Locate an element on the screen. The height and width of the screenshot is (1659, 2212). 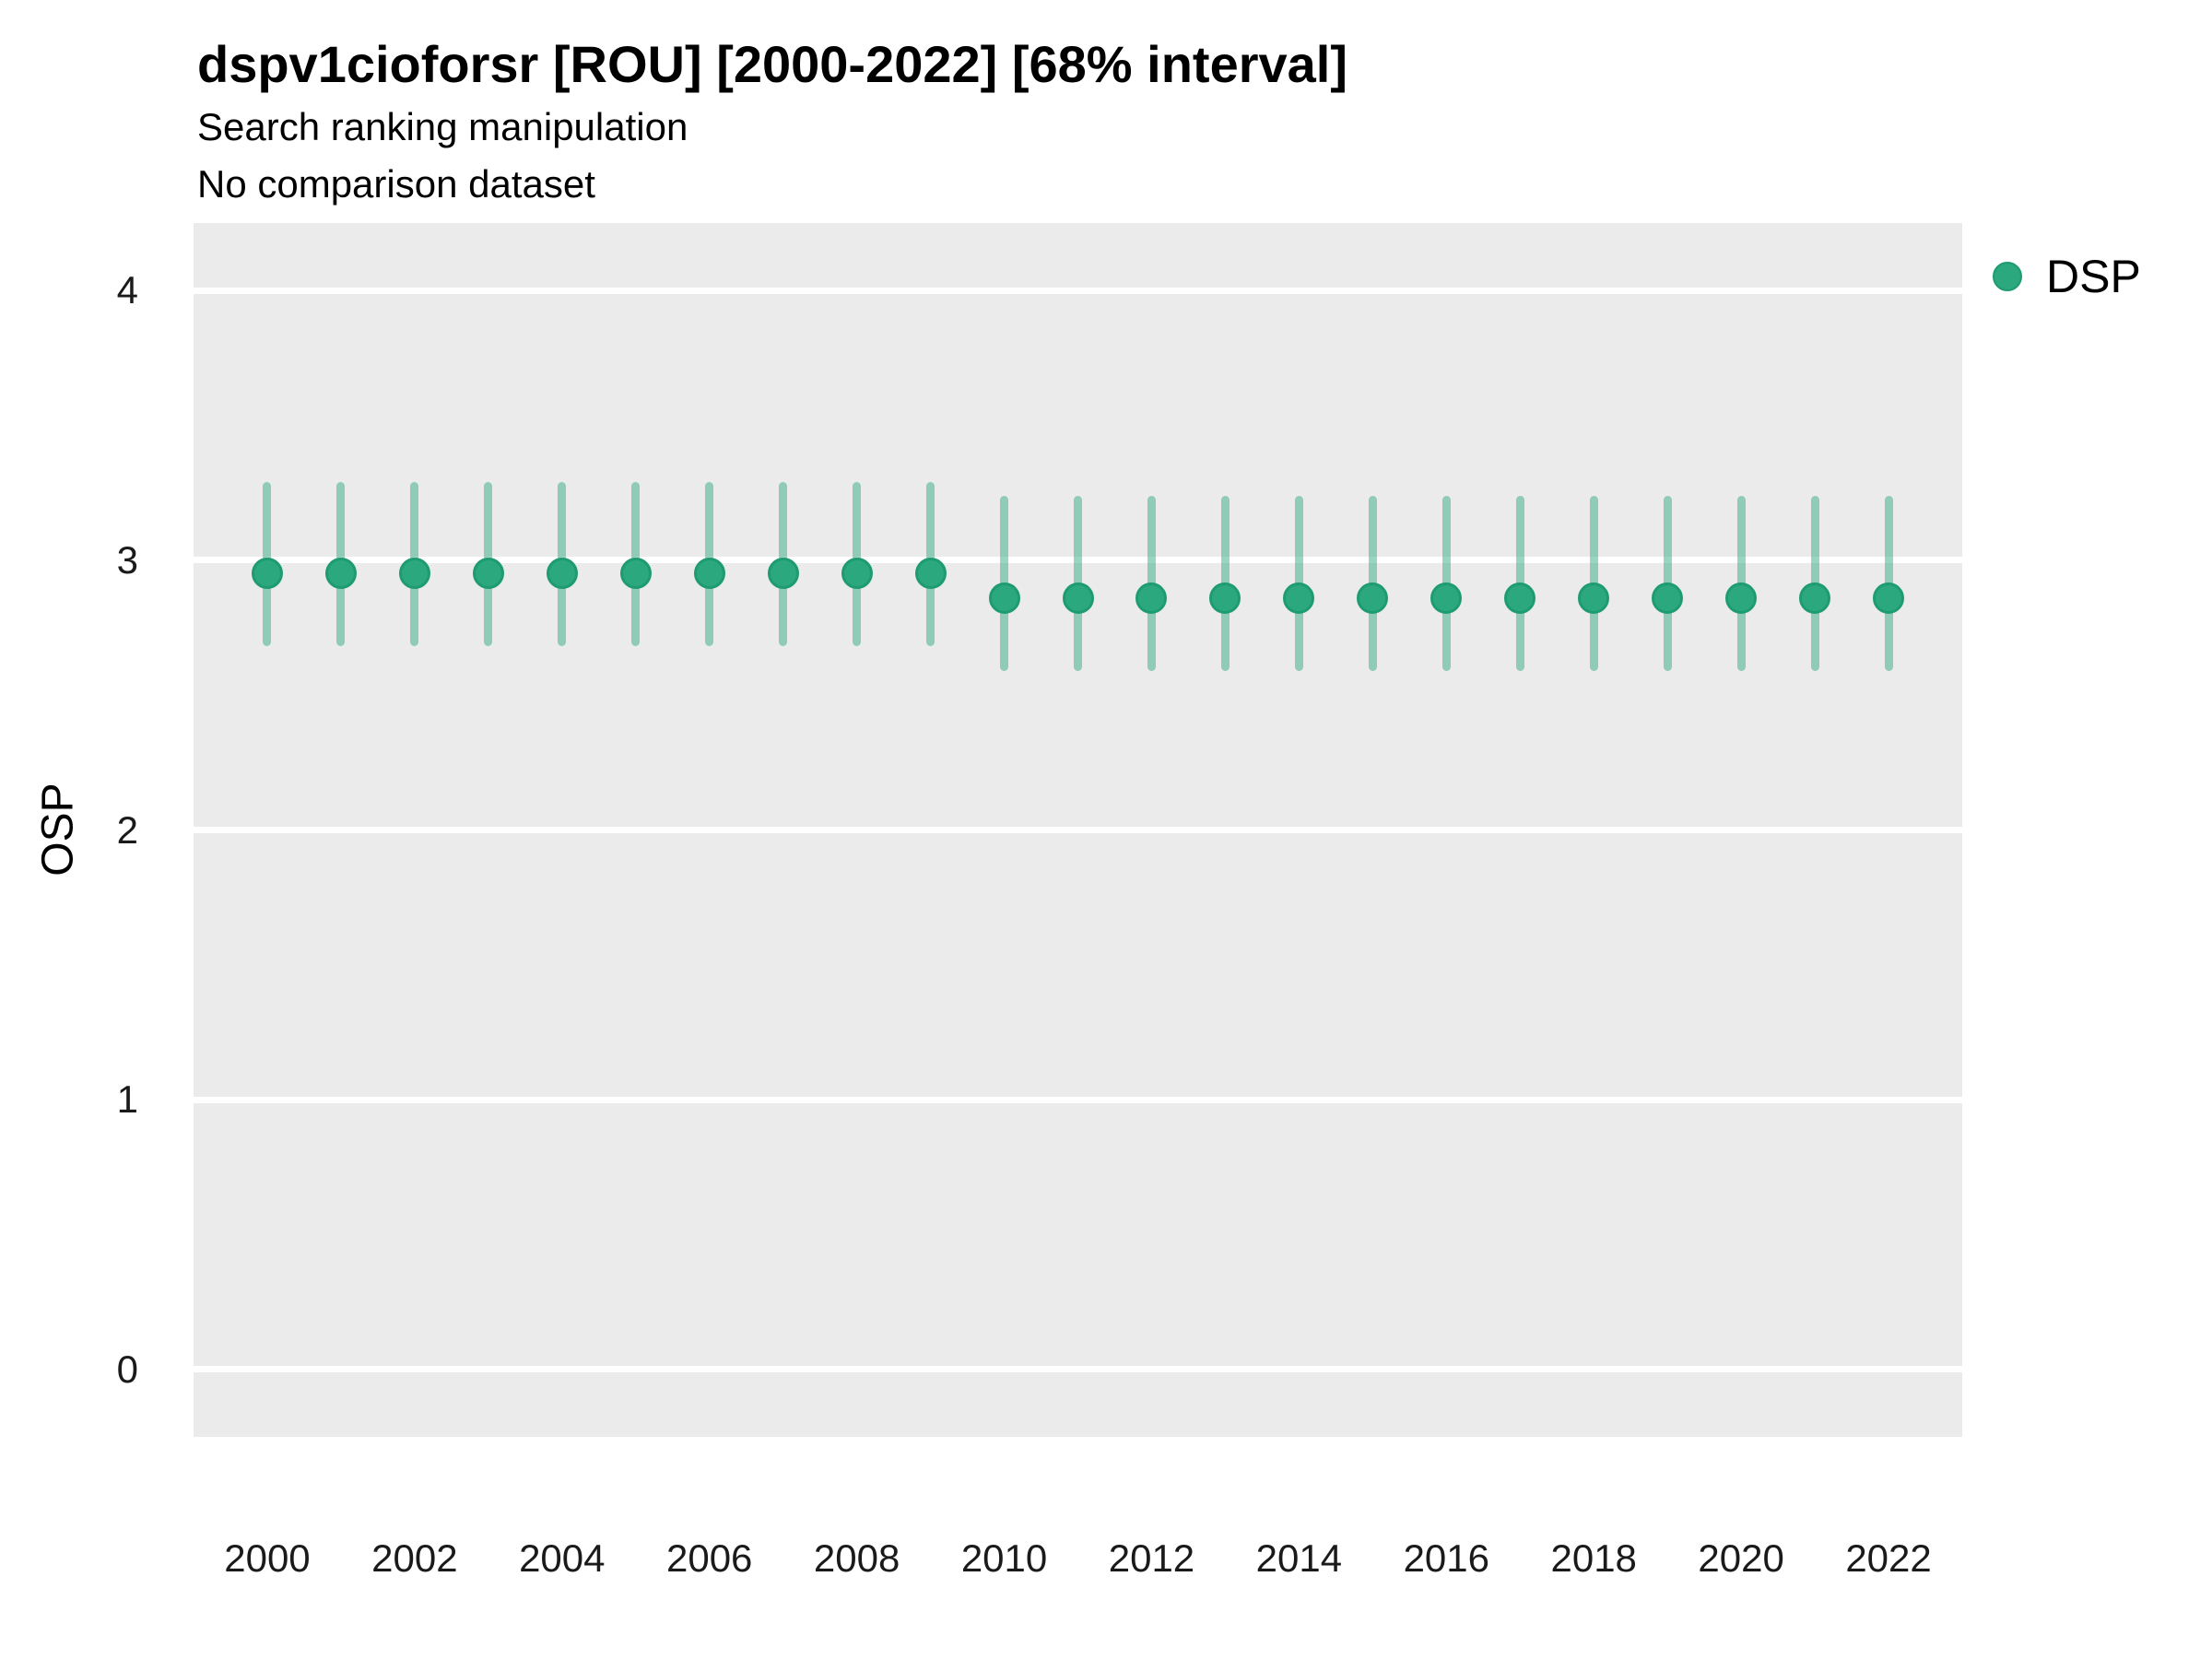
y-tick-label-1: 1 is located at coordinates (127, 1099).